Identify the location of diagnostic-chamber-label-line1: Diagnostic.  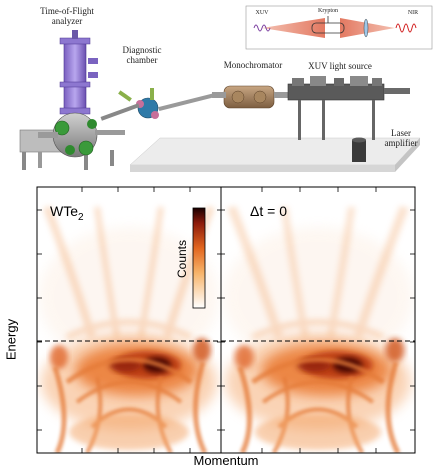
(142, 50).